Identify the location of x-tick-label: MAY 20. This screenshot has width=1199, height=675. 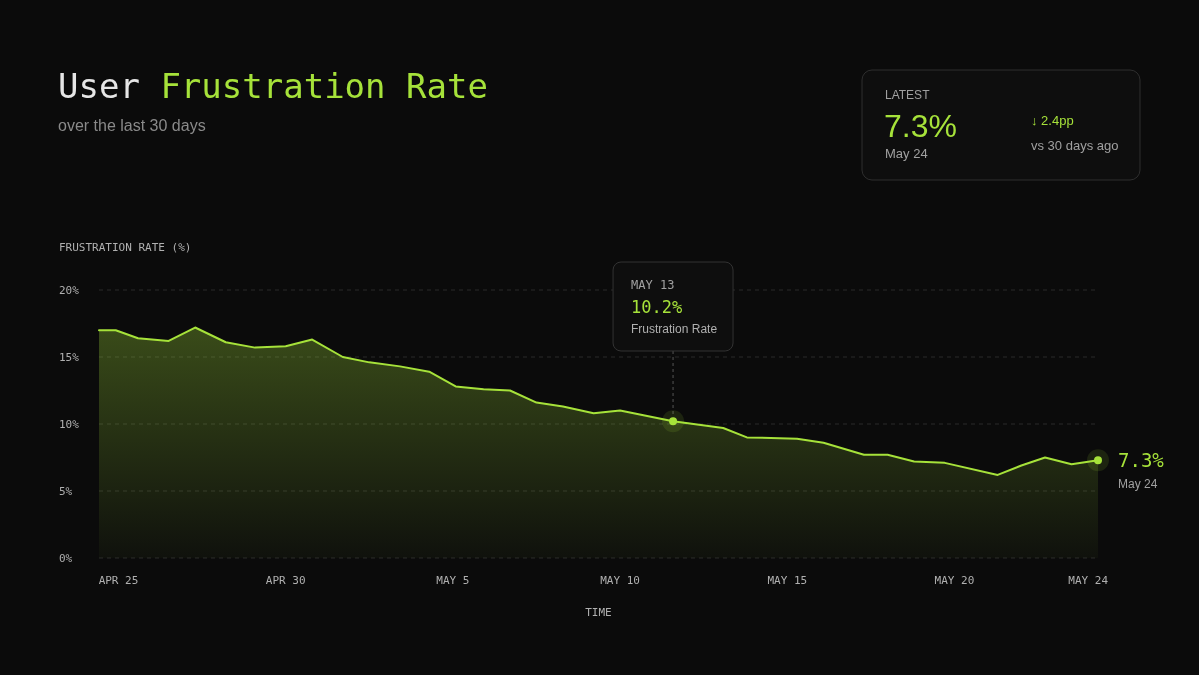
(954, 580).